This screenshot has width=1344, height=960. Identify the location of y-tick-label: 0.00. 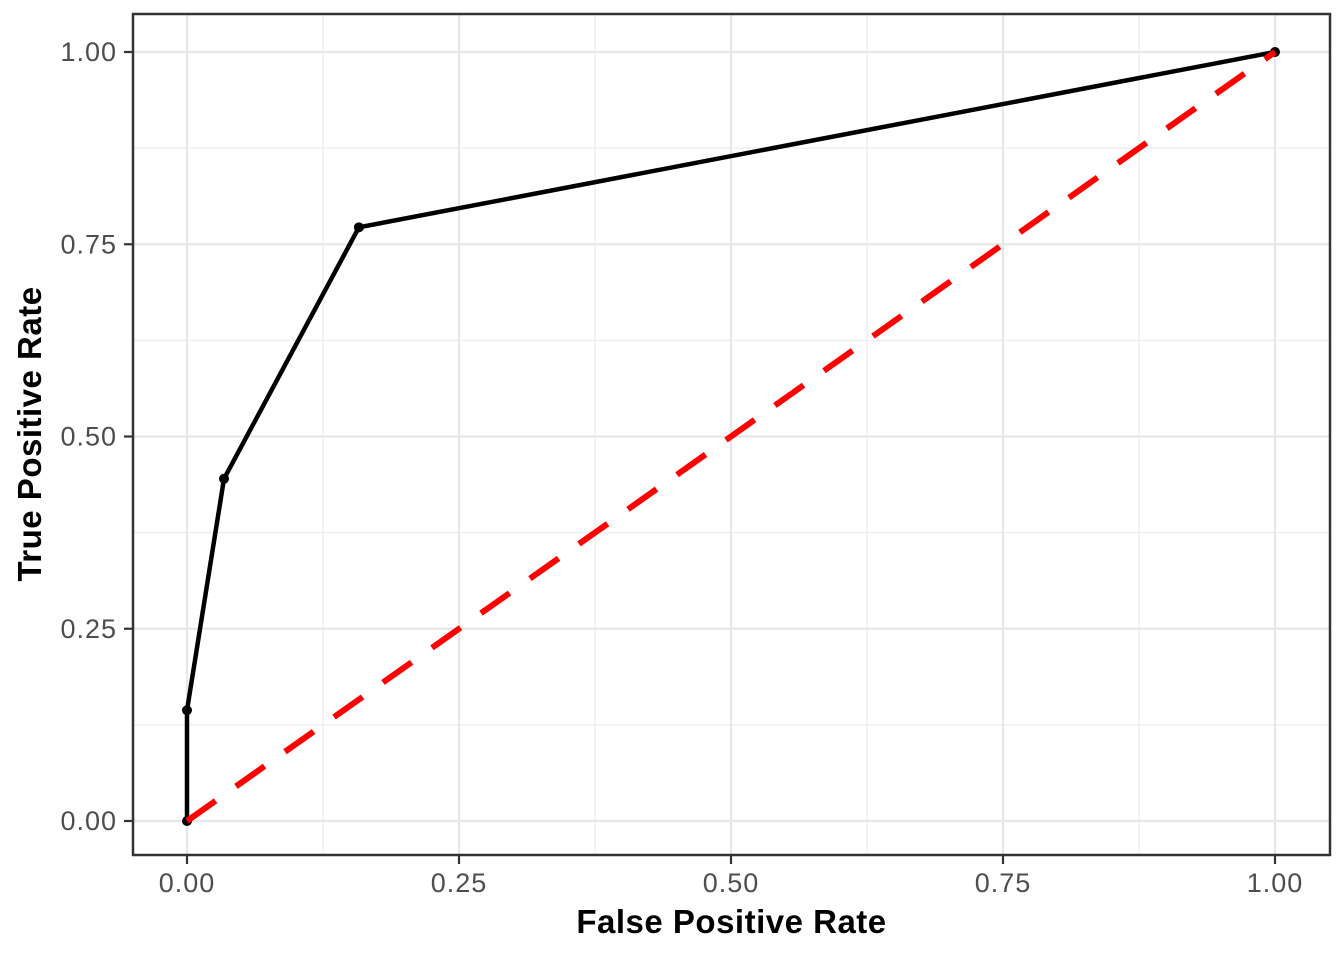
(88, 821).